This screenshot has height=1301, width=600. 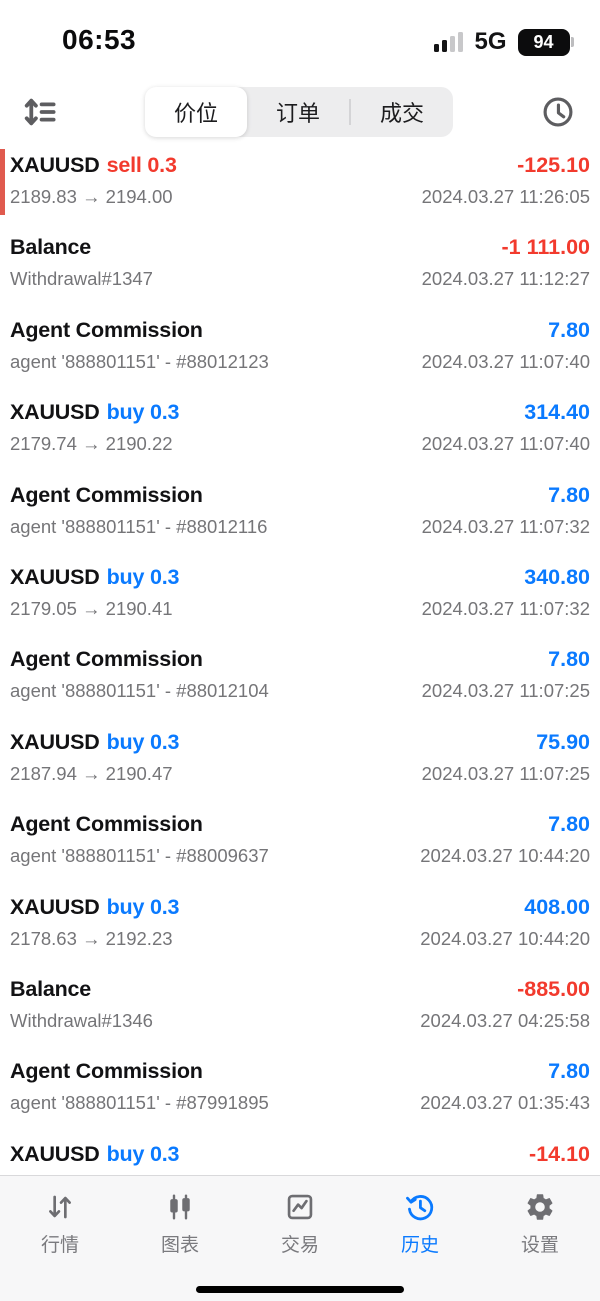 What do you see at coordinates (91, 938) in the screenshot?
I see `price-detail: 2178.63 → 2192.23` at bounding box center [91, 938].